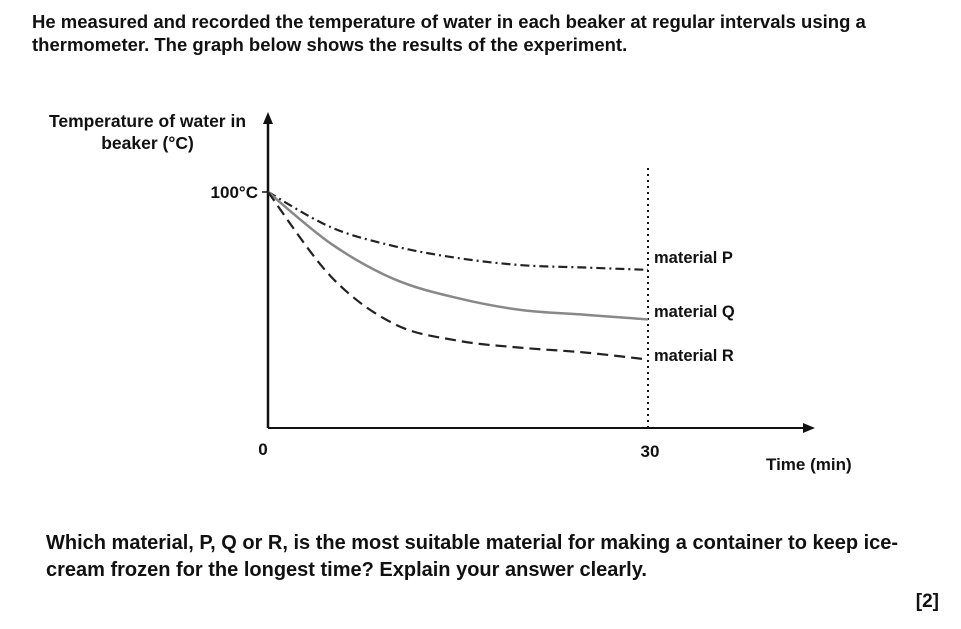  I want to click on series-line-material-p, so click(458, 231).